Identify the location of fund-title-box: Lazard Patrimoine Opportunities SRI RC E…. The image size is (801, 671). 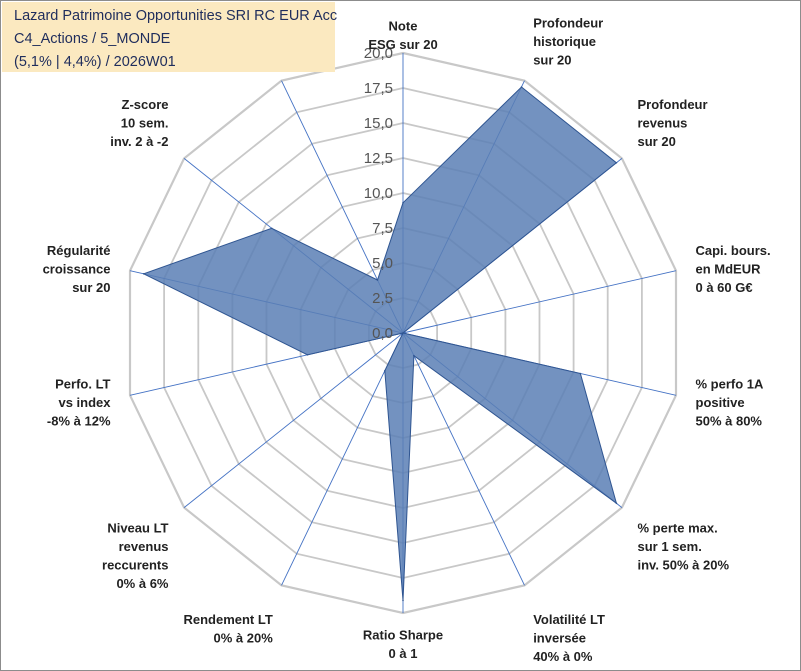
(170, 37).